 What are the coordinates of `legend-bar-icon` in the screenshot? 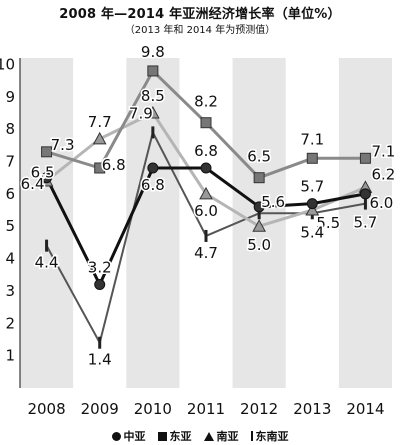 It's located at (251, 436).